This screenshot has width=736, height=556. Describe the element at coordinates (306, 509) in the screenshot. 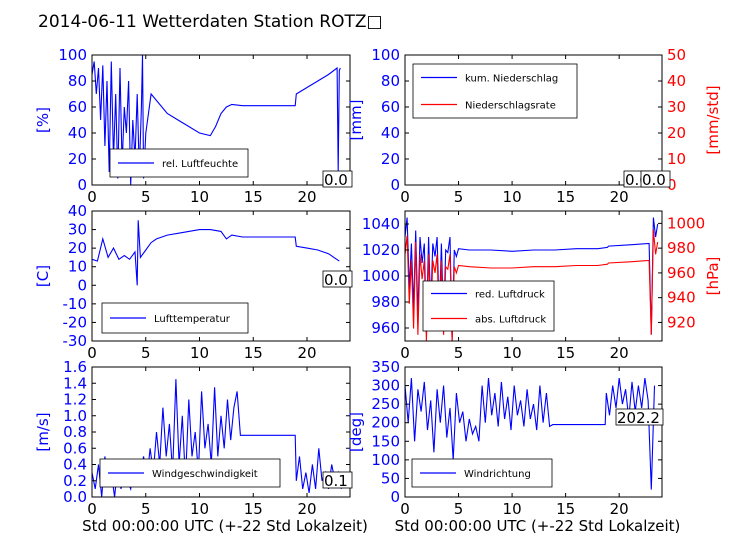

I see `x-tick-label-wind-speed-20: 20` at that location.